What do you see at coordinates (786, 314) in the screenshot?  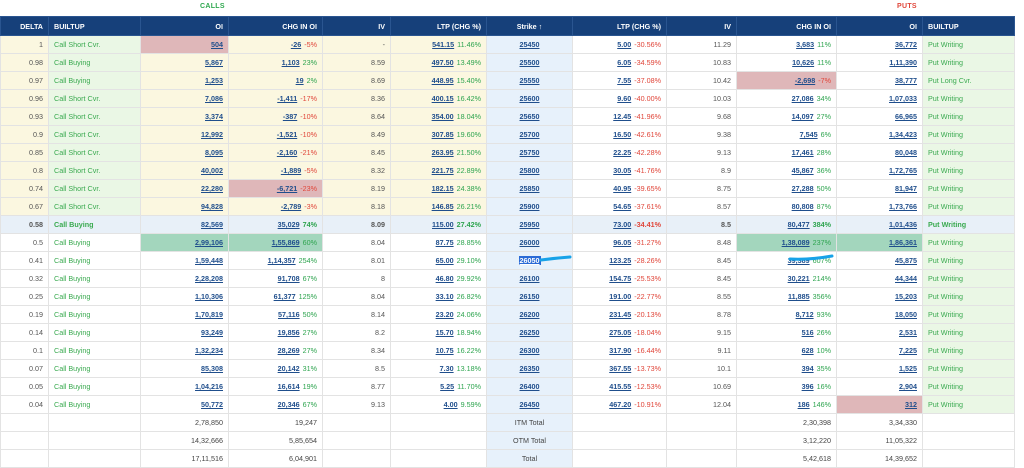 I see `put-chg-oi: 8,712 93%` at bounding box center [786, 314].